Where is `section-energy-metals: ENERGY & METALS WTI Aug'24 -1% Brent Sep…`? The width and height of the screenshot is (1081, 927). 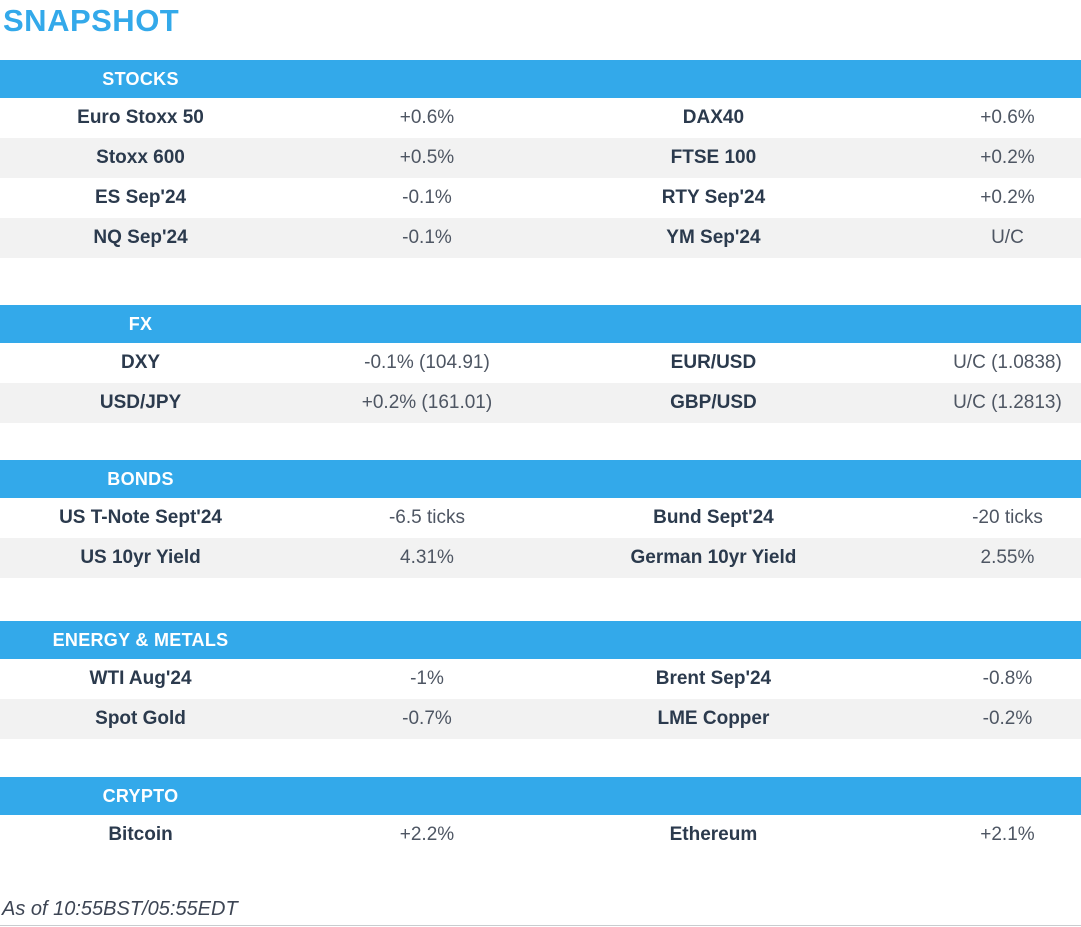 section-energy-metals: ENERGY & METALS WTI Aug'24 -1% Brent Sep… is located at coordinates (540, 680).